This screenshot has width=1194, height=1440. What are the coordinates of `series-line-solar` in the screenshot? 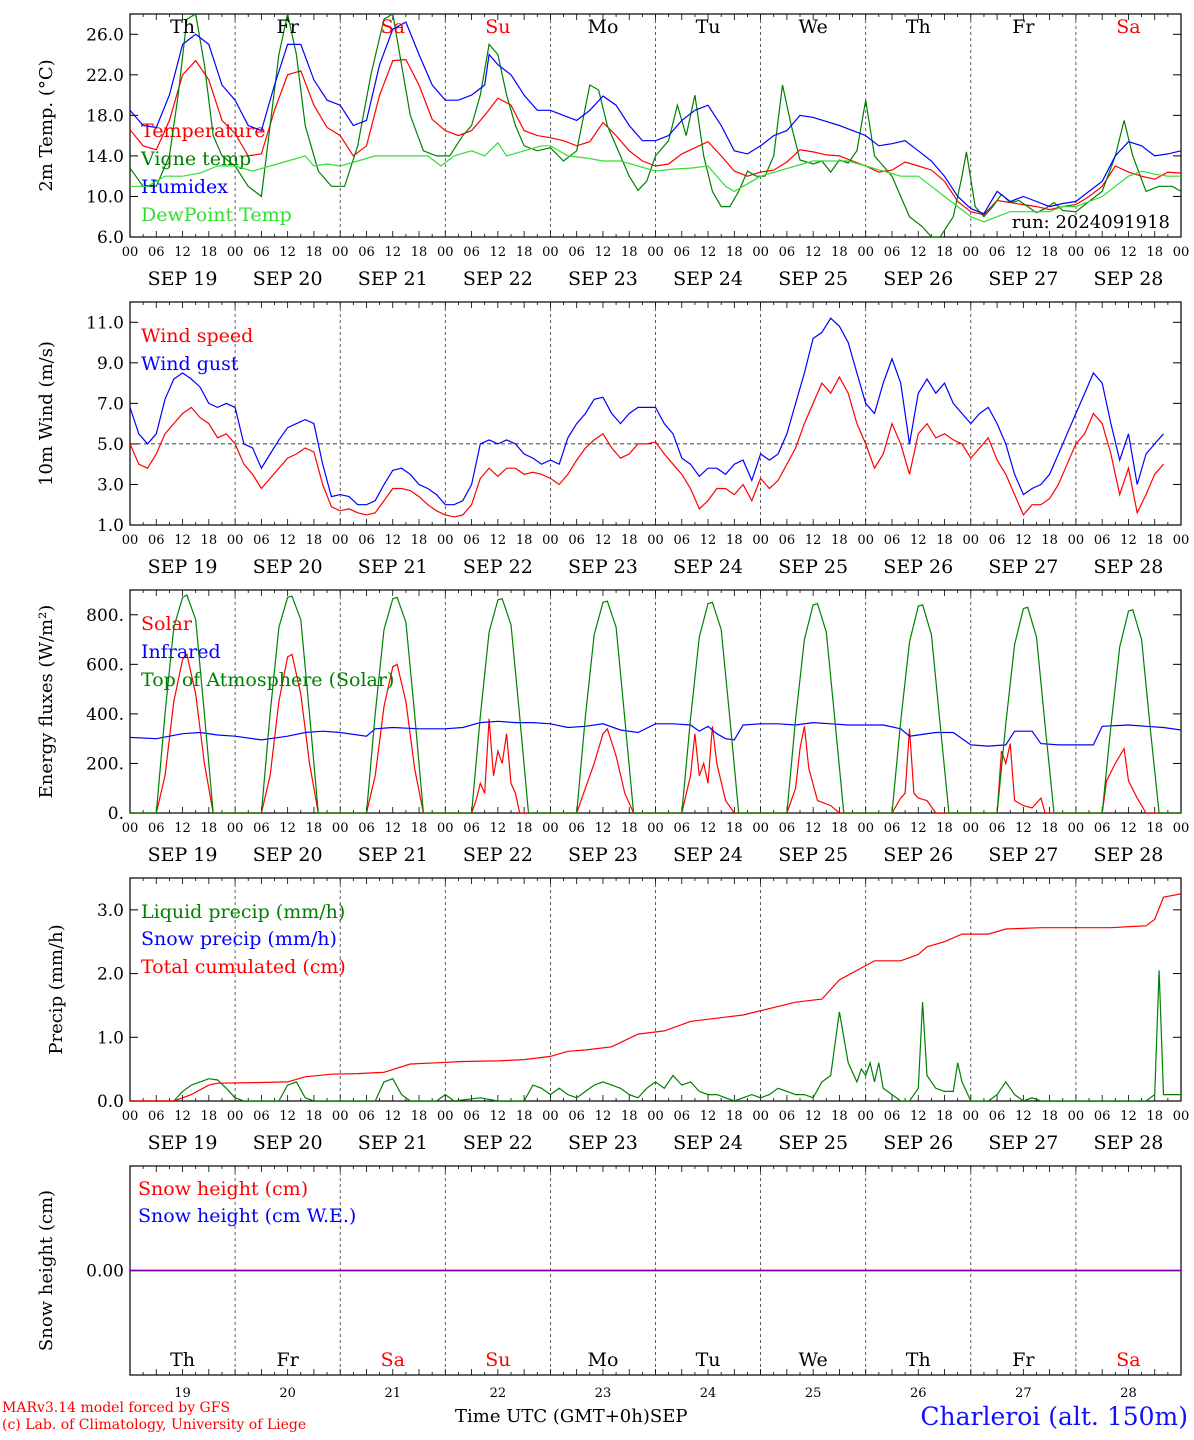 It's located at (655, 733).